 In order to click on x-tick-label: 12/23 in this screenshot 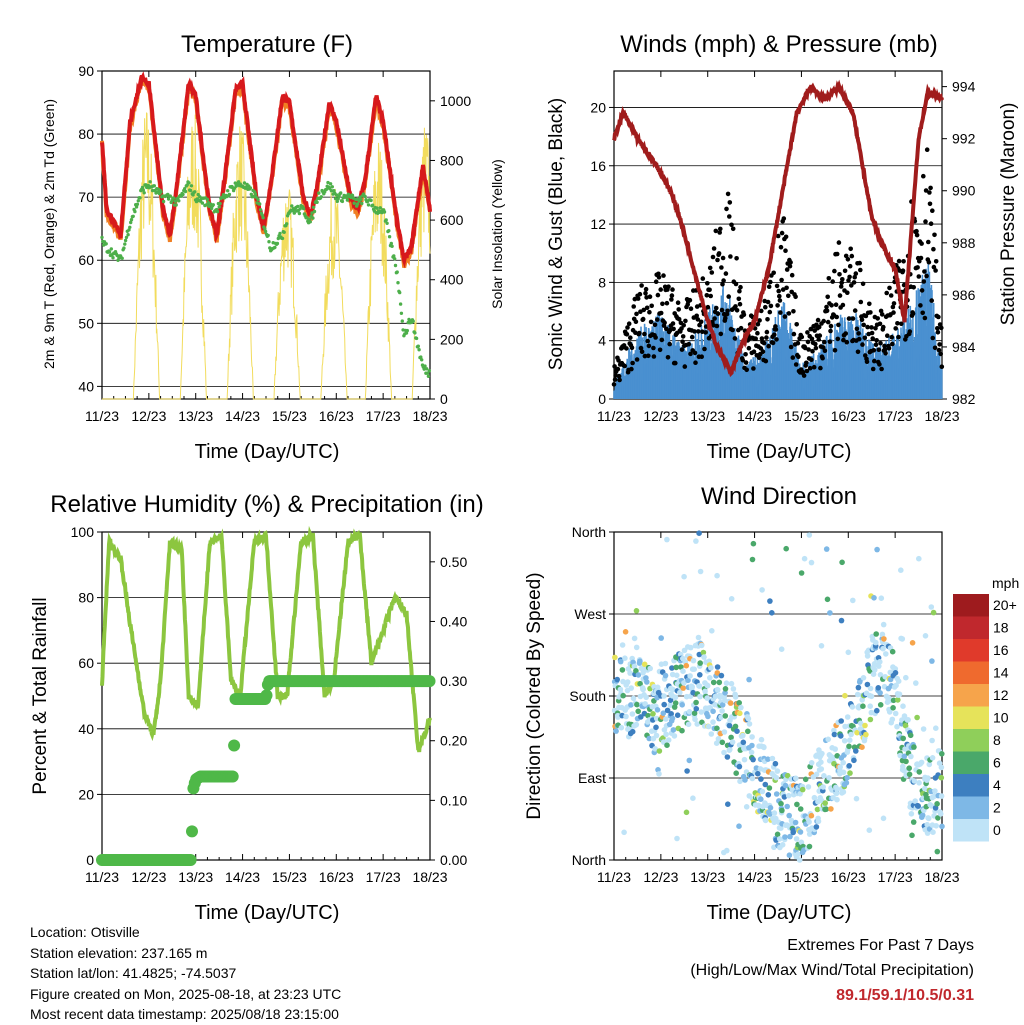, I will do `click(148, 877)`.